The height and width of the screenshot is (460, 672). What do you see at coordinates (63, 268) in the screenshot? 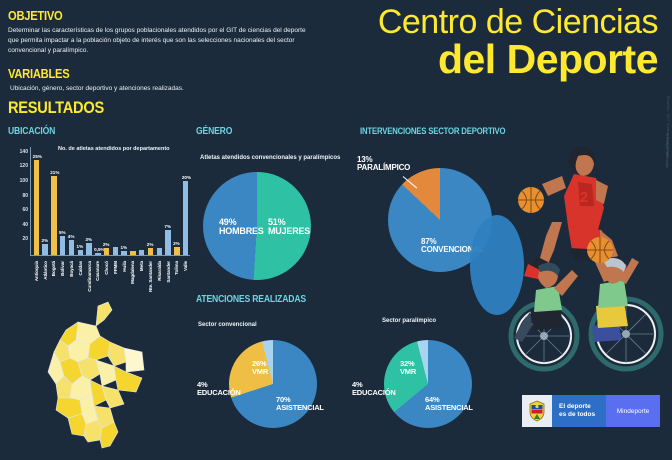
I see `x-axis-label: Bolívar` at bounding box center [63, 268].